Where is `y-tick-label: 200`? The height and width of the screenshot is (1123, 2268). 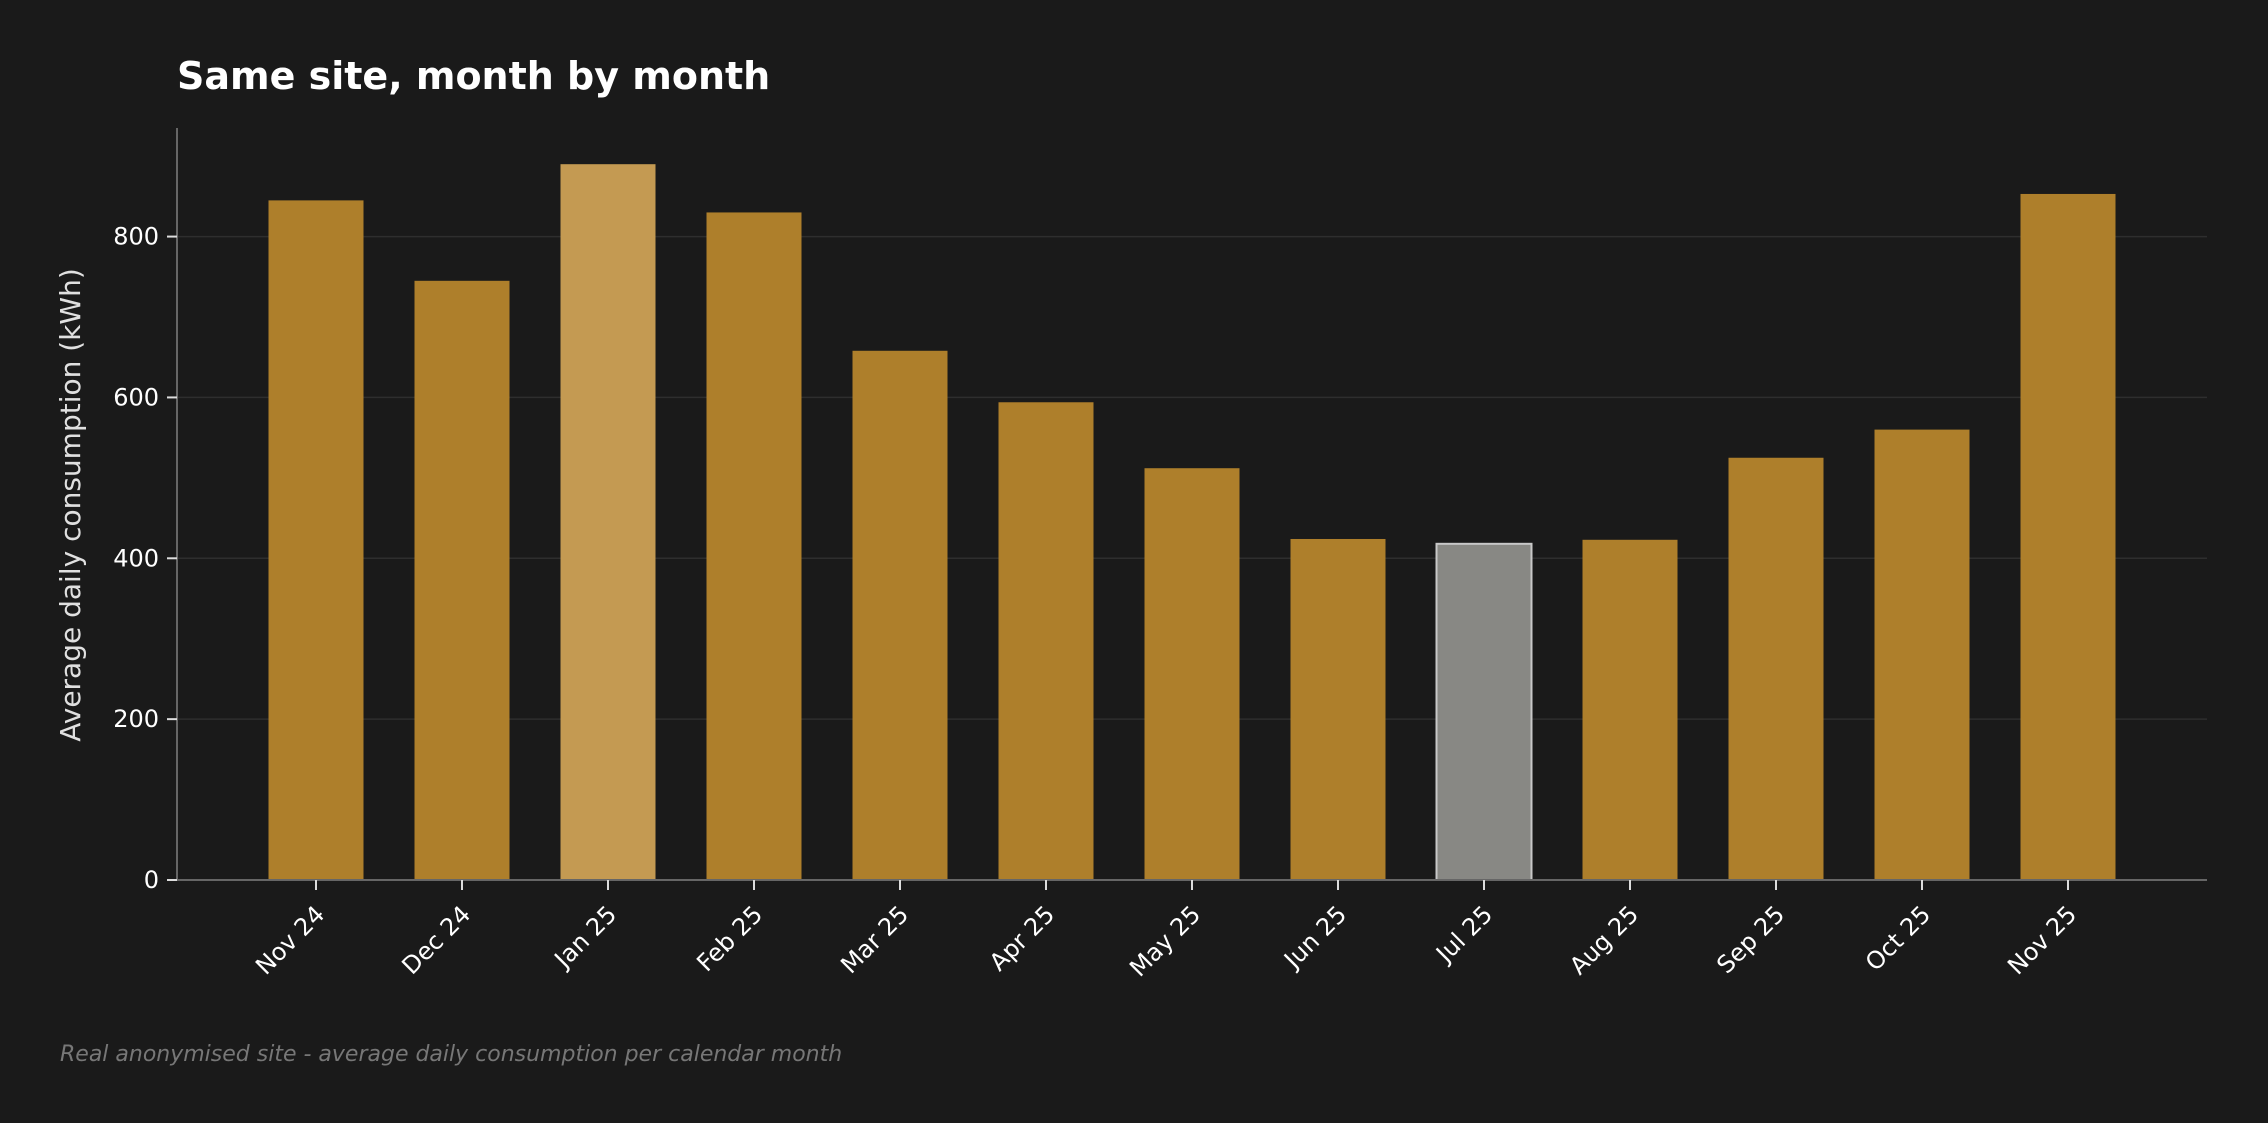
y-tick-label: 200 is located at coordinates (136, 719).